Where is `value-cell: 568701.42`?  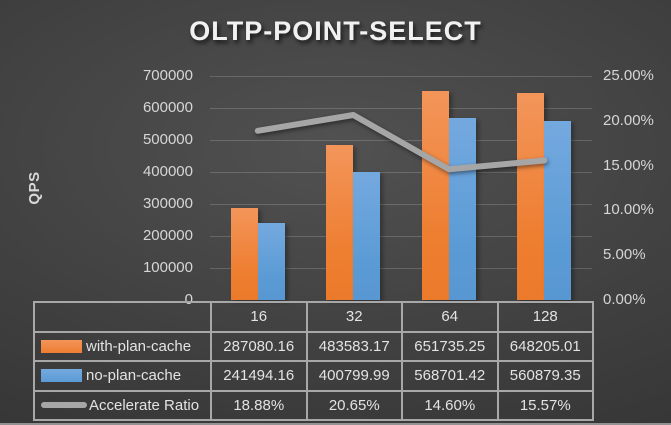 value-cell: 568701.42 is located at coordinates (450, 376).